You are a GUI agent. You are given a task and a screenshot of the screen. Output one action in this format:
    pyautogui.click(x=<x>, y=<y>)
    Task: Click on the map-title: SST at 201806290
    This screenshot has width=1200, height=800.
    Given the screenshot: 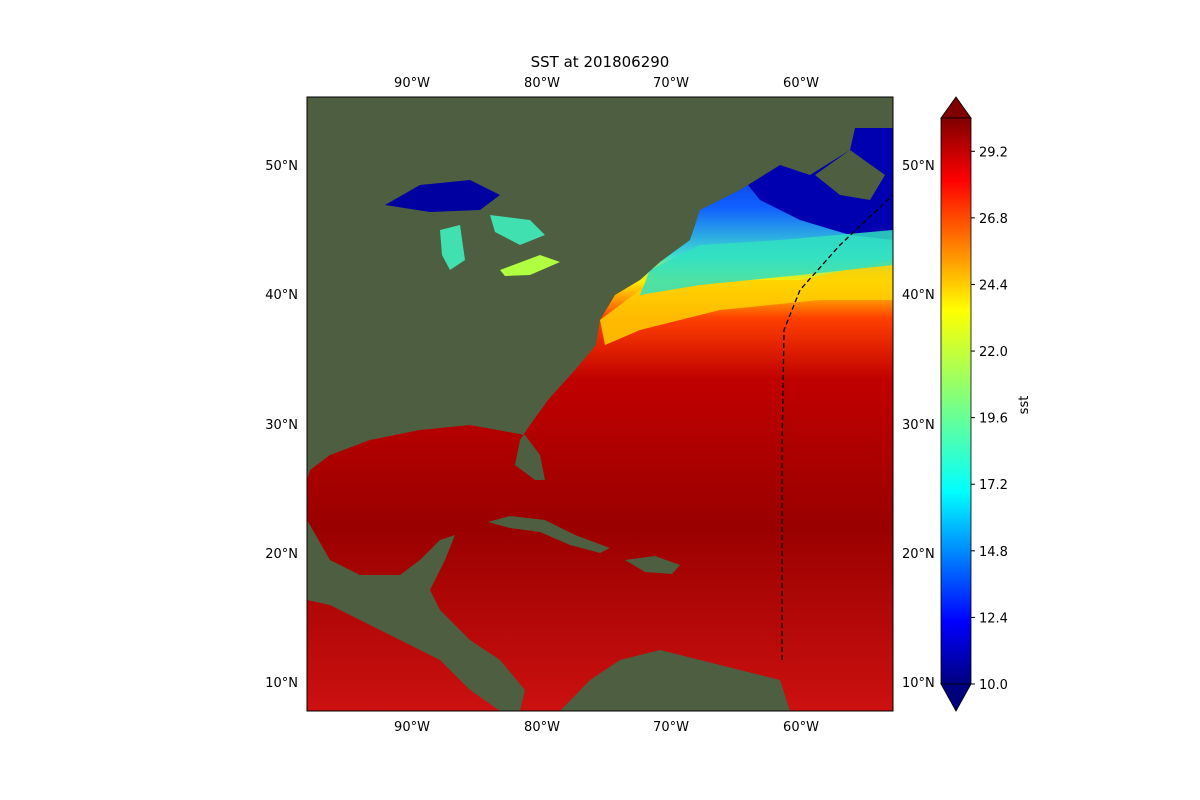 What is the action you would take?
    pyautogui.click(x=600, y=62)
    